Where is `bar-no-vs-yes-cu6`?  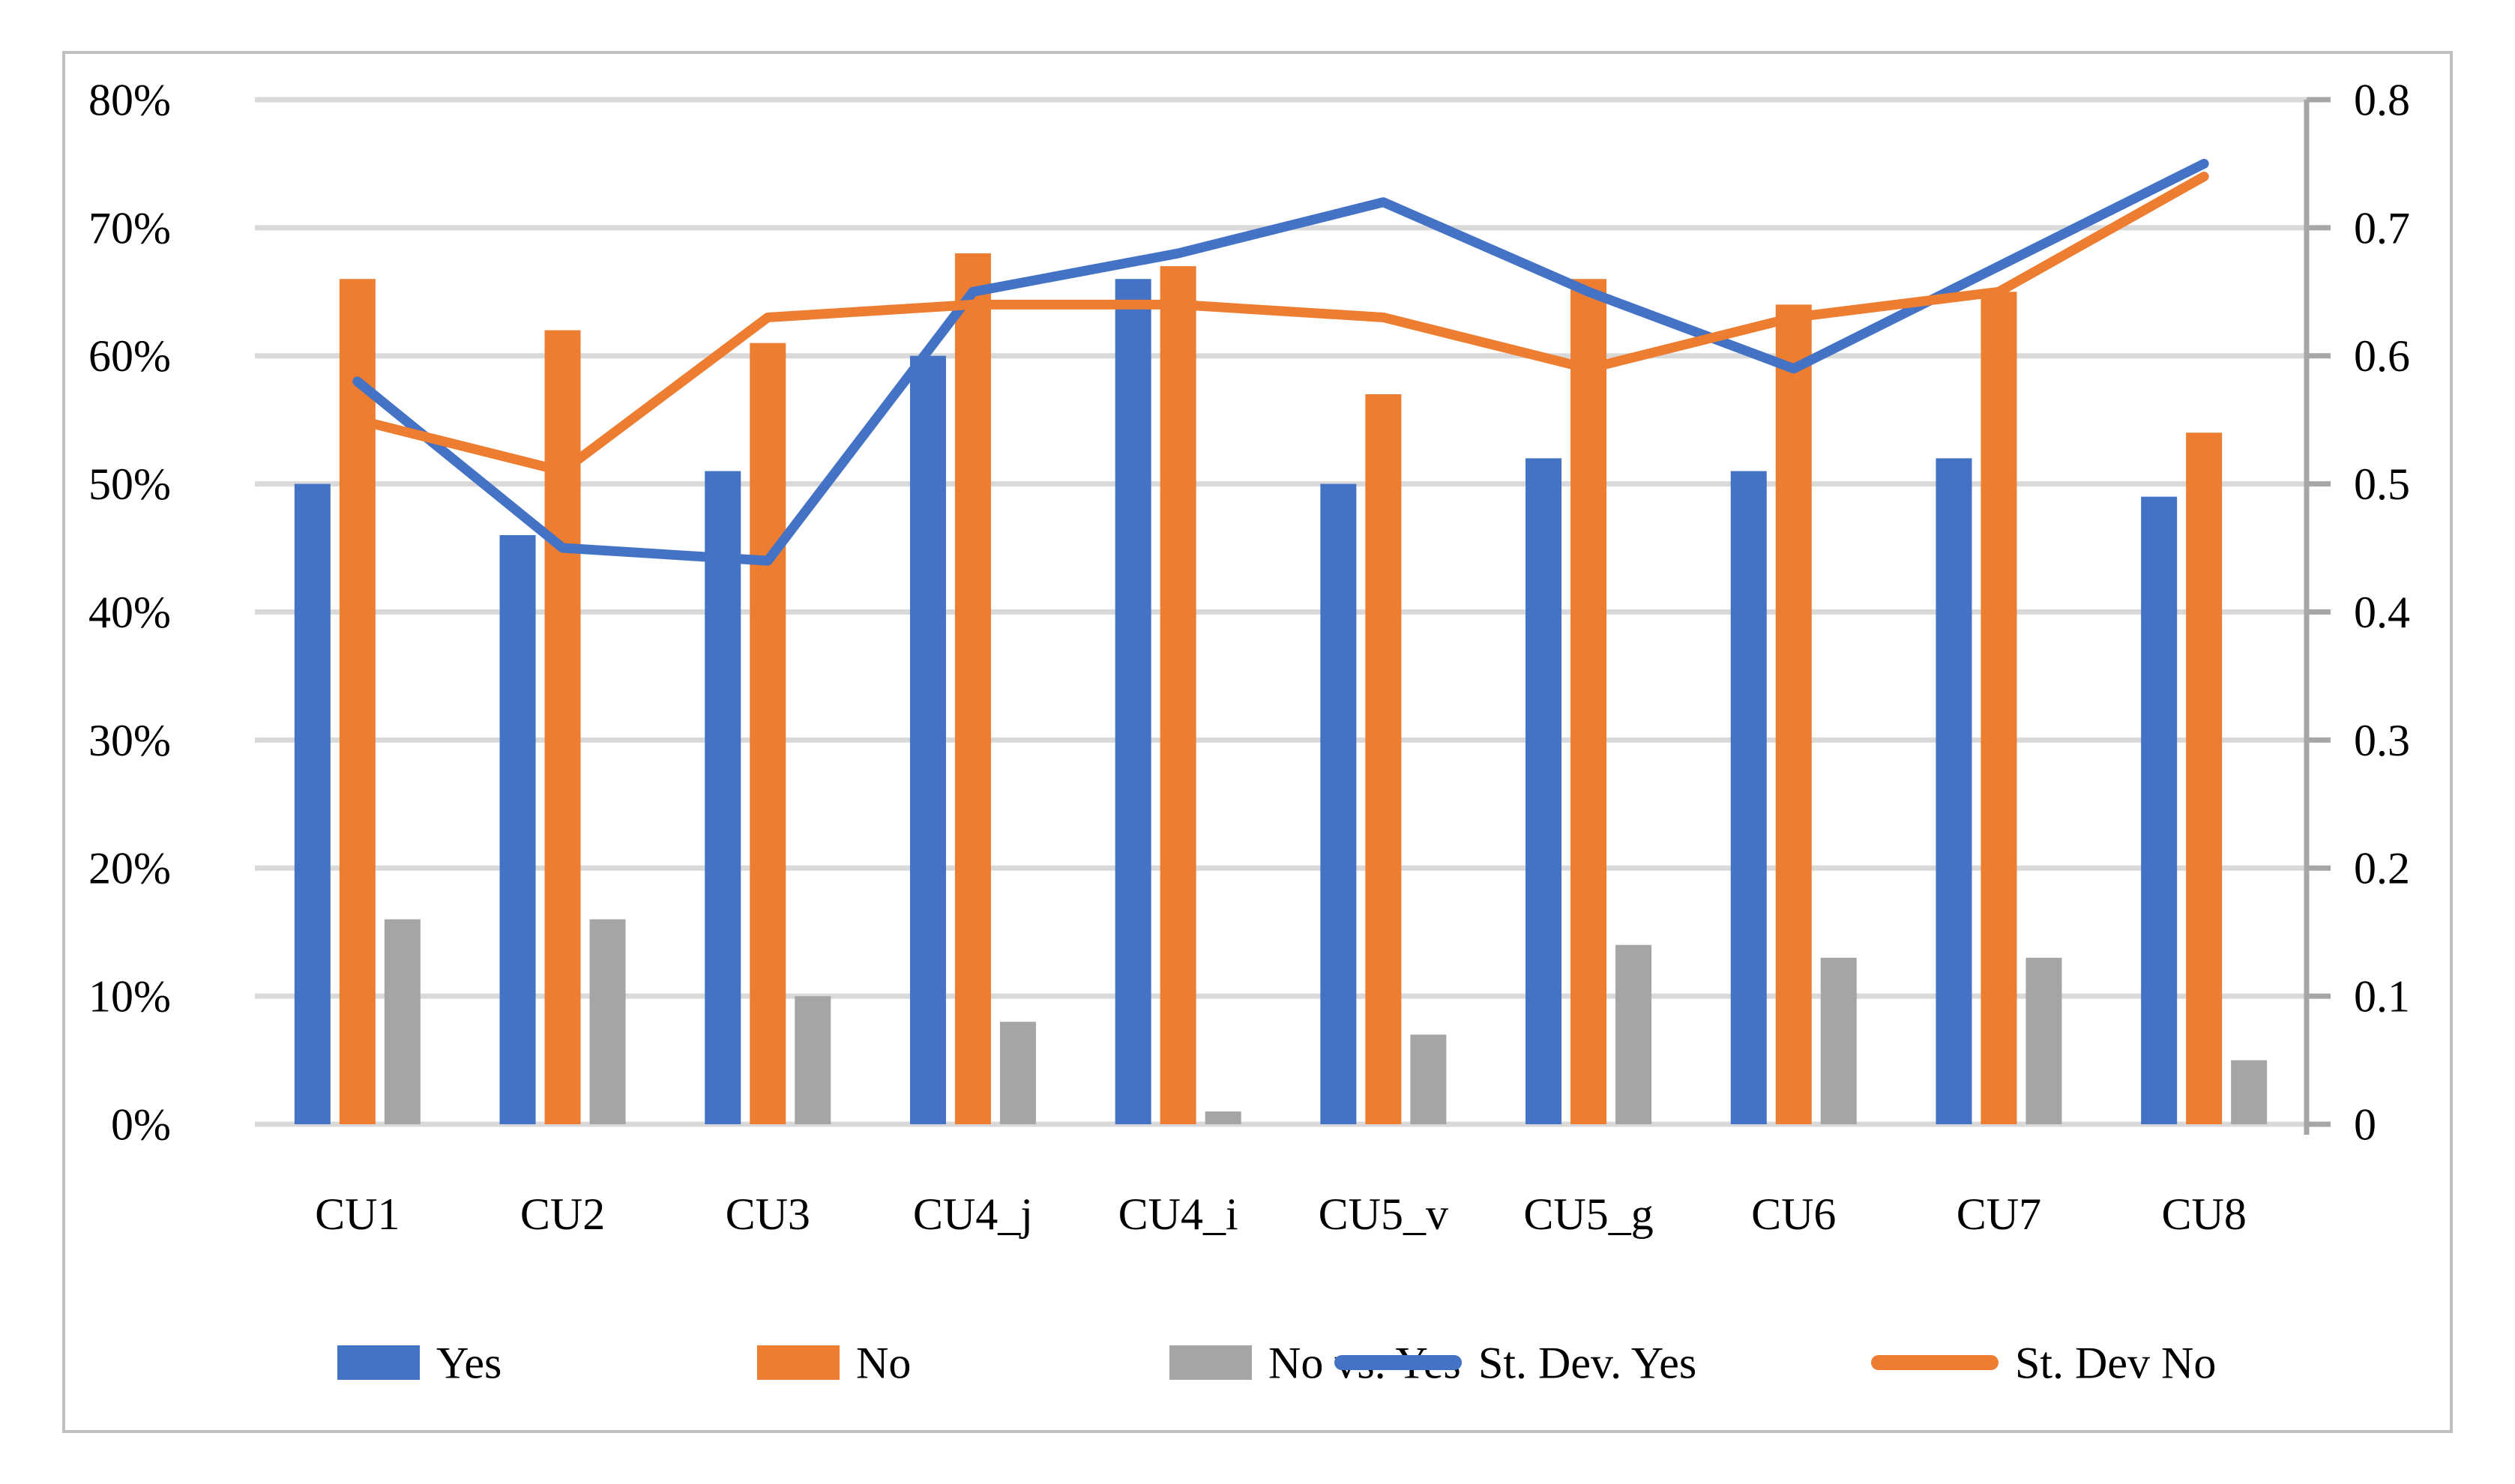 bar-no-vs-yes-cu6 is located at coordinates (1839, 1040).